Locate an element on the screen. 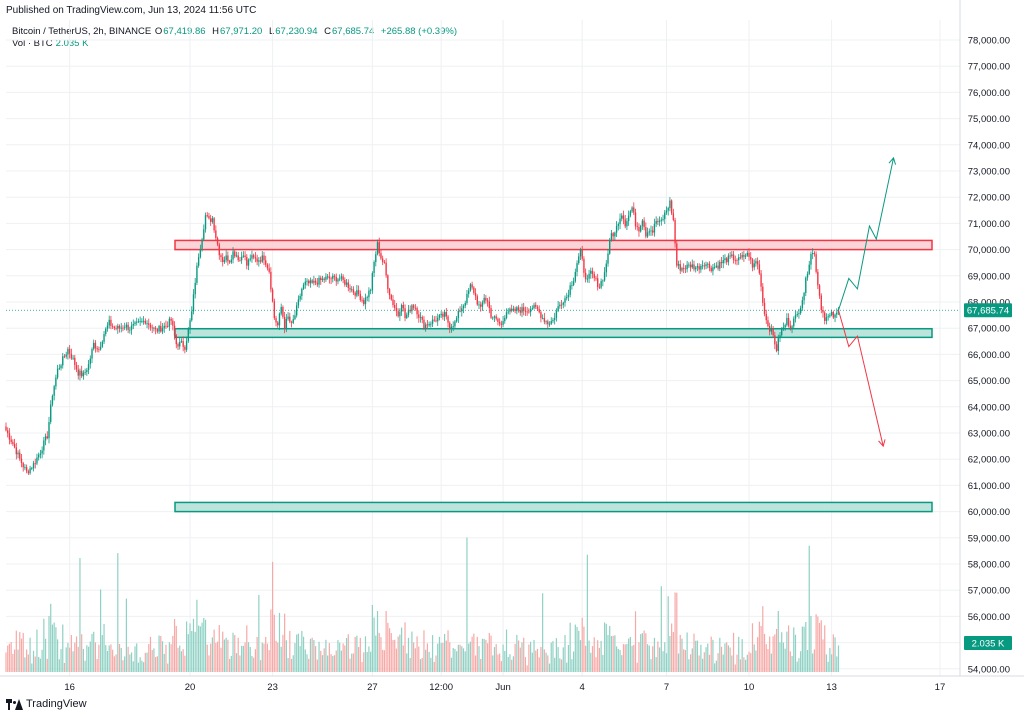 The image size is (1024, 718). volume-label: Vol · BTC is located at coordinates (32, 43).